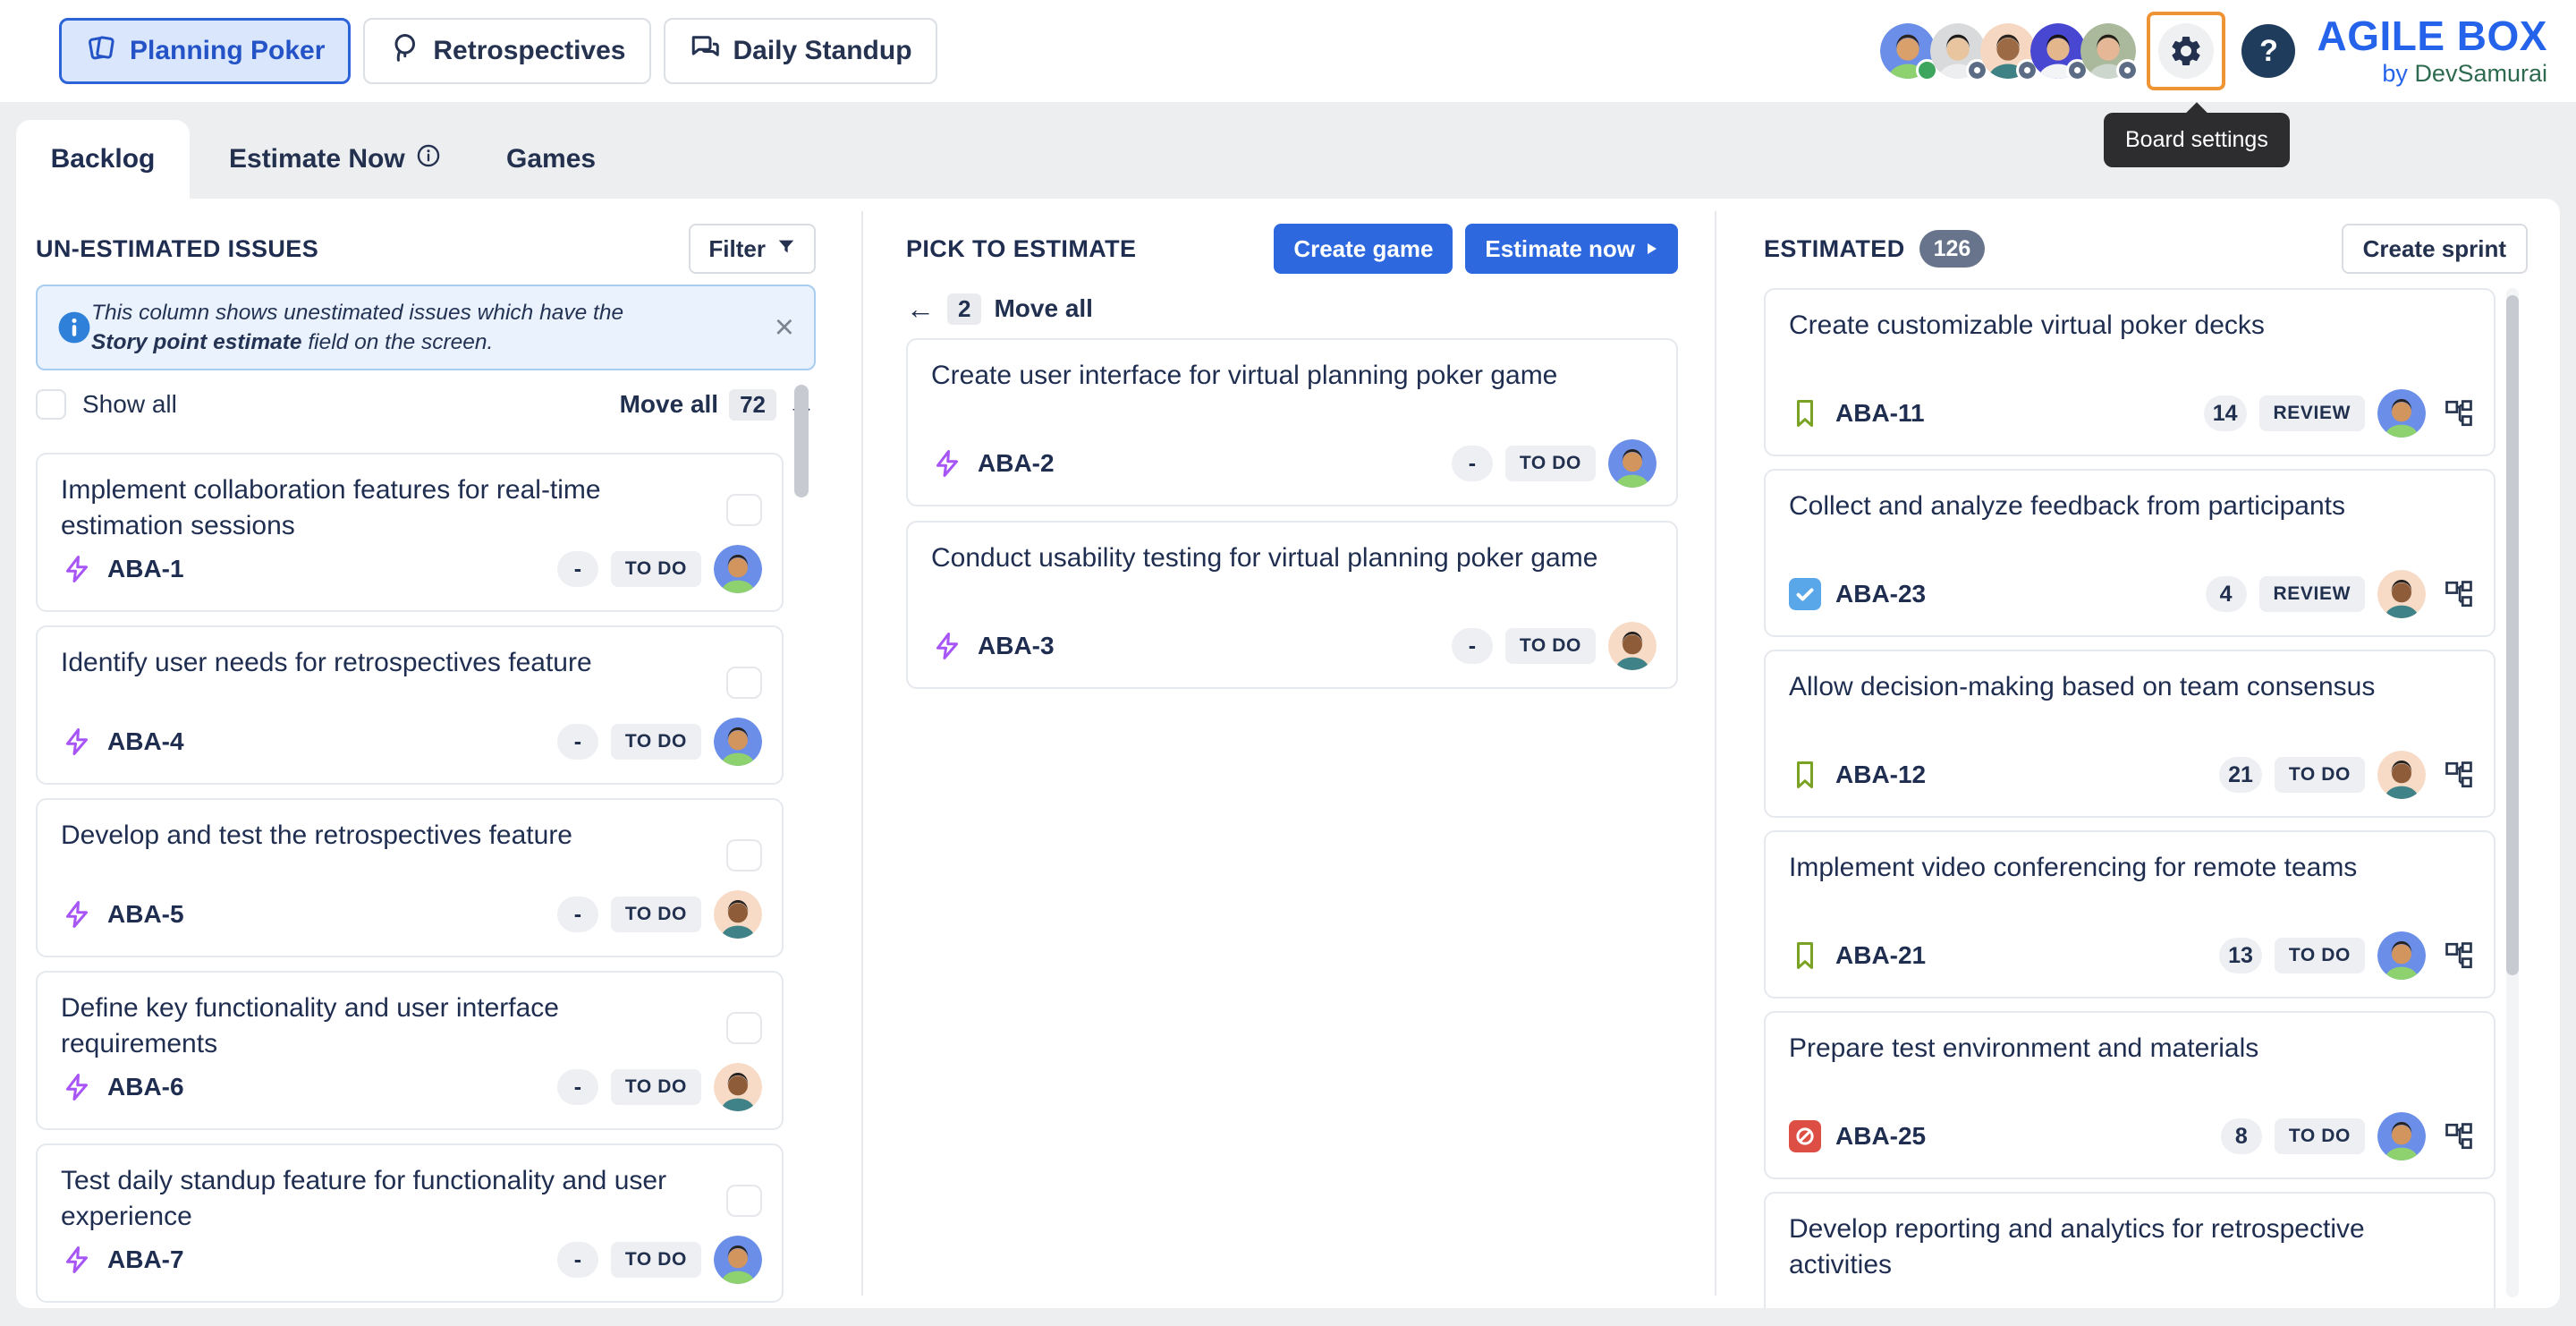  What do you see at coordinates (2186, 51) in the screenshot?
I see `board-settings-button` at bounding box center [2186, 51].